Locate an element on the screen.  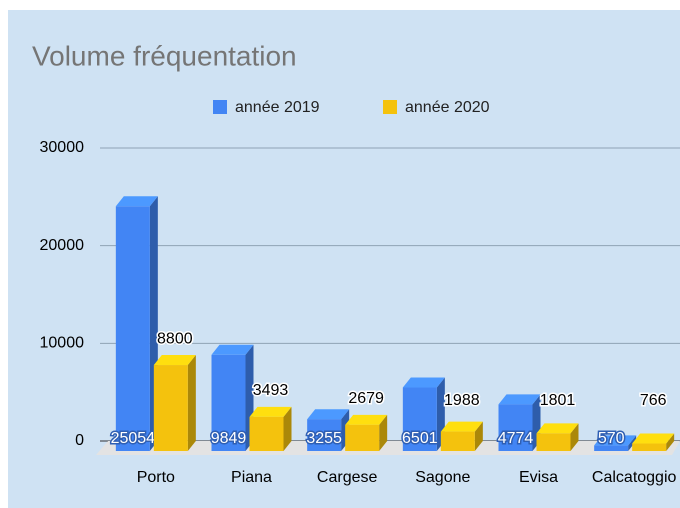
x-tick-label: Porto is located at coordinates (156, 477).